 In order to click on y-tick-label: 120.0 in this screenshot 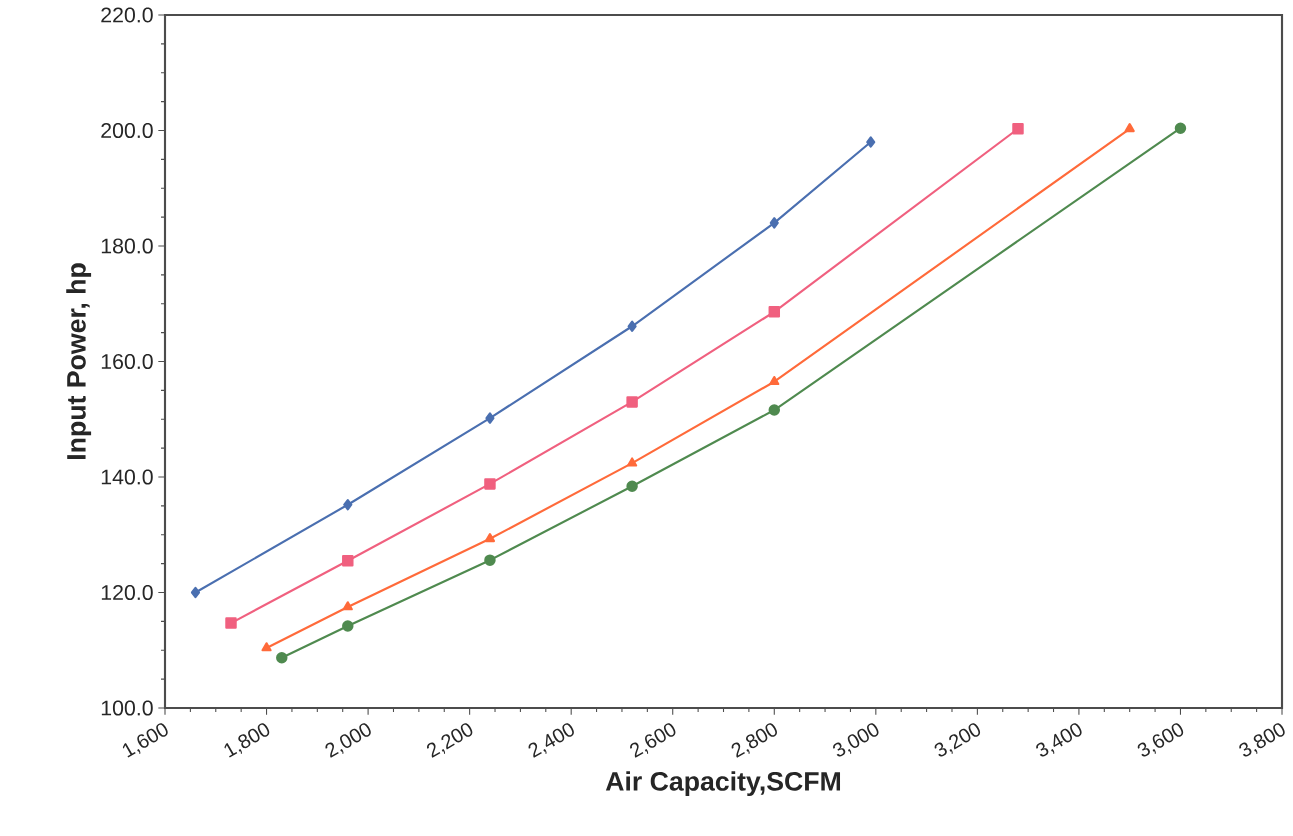, I will do `click(127, 592)`.